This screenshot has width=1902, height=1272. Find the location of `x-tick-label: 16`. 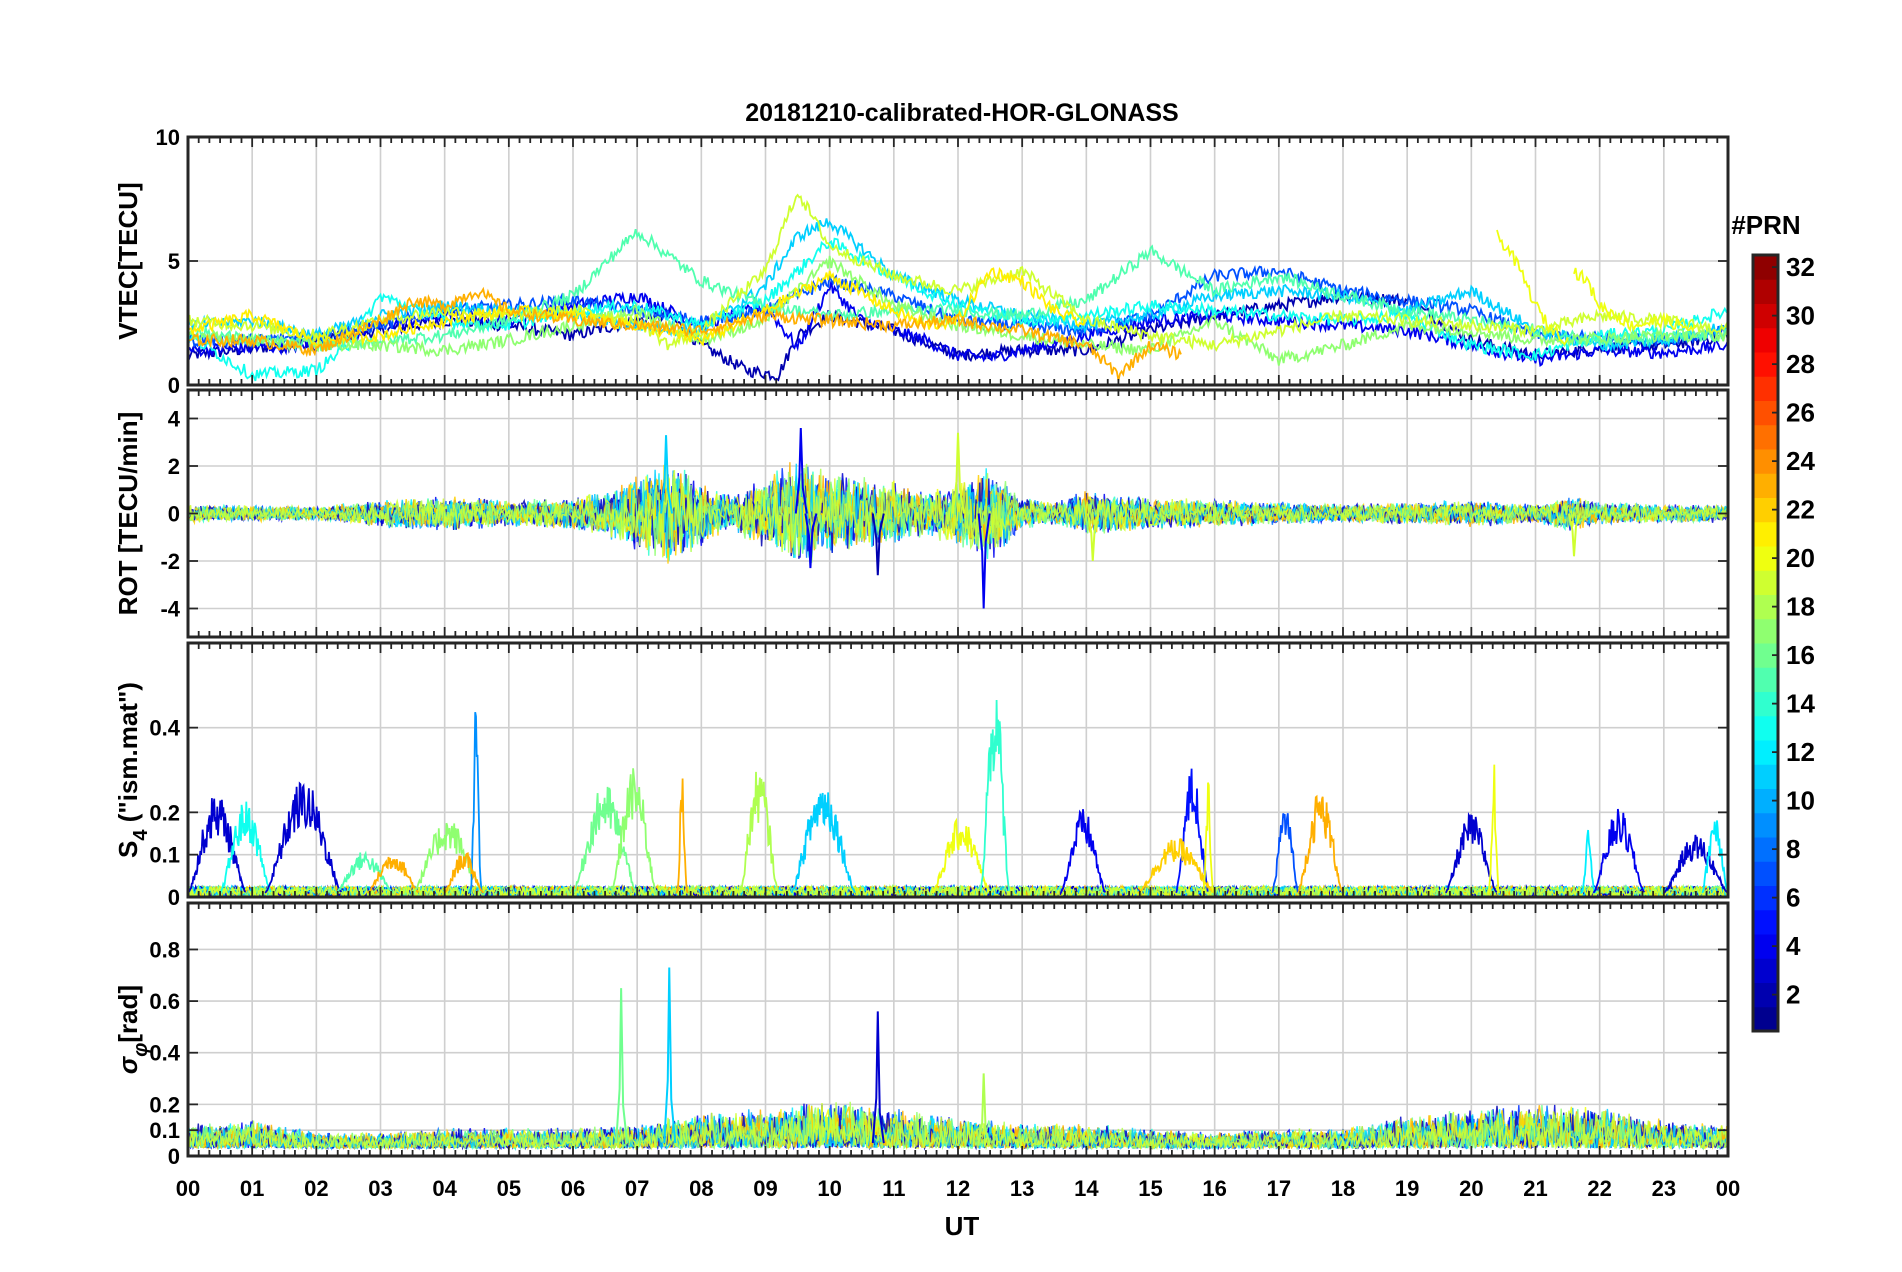

x-tick-label: 16 is located at coordinates (1214, 1188).